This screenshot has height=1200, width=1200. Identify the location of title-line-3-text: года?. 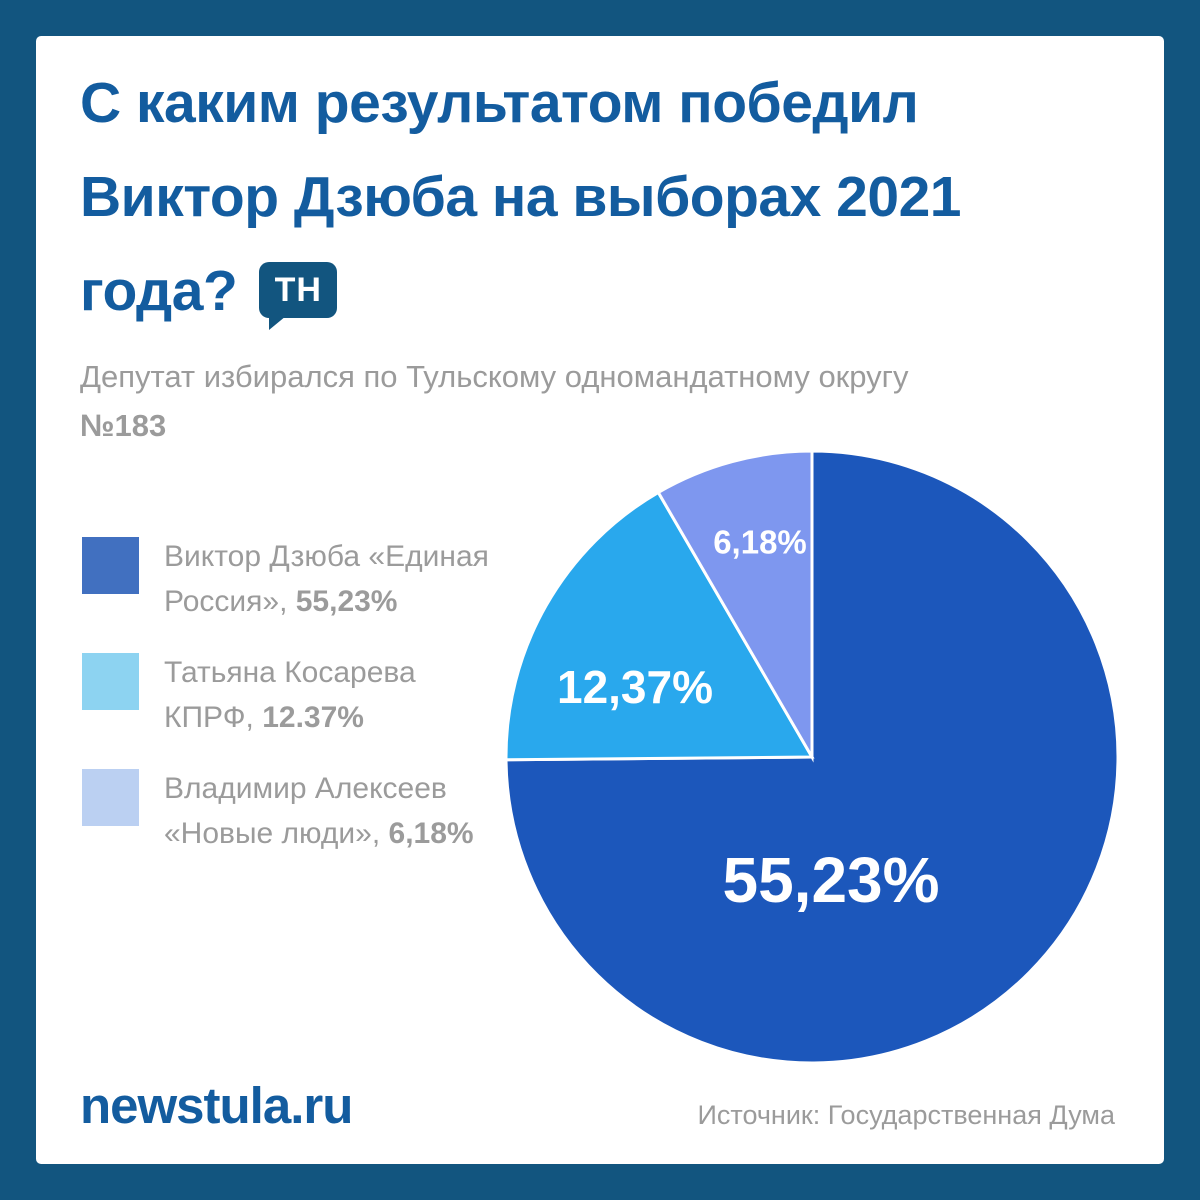
(159, 291).